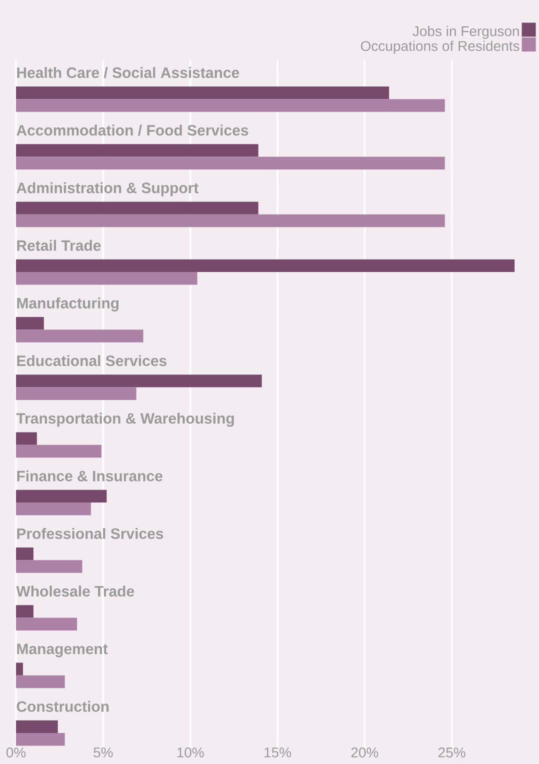 This screenshot has height=764, width=539. Describe the element at coordinates (107, 189) in the screenshot. I see `y-tick-label: Administration & Support` at that location.